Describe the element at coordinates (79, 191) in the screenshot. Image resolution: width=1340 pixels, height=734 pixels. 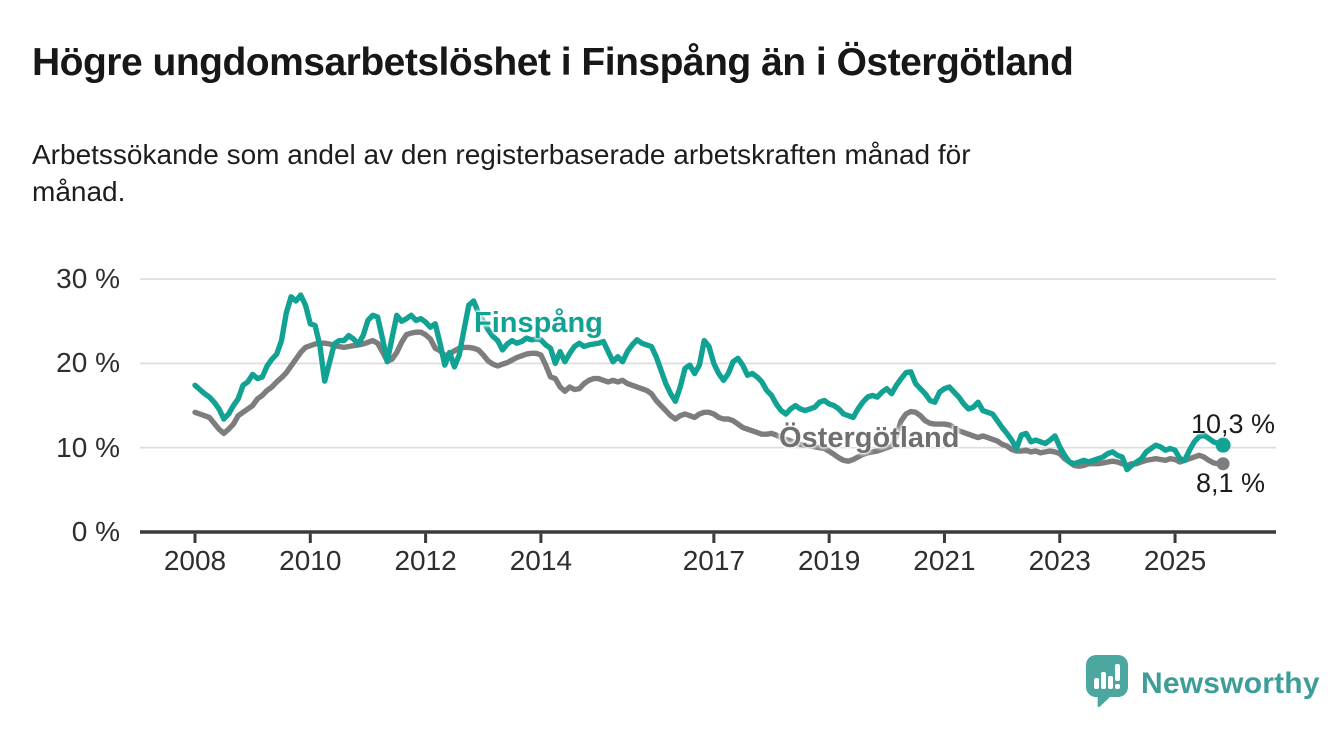
I see `page-subtitle-line-2: månad.` at that location.